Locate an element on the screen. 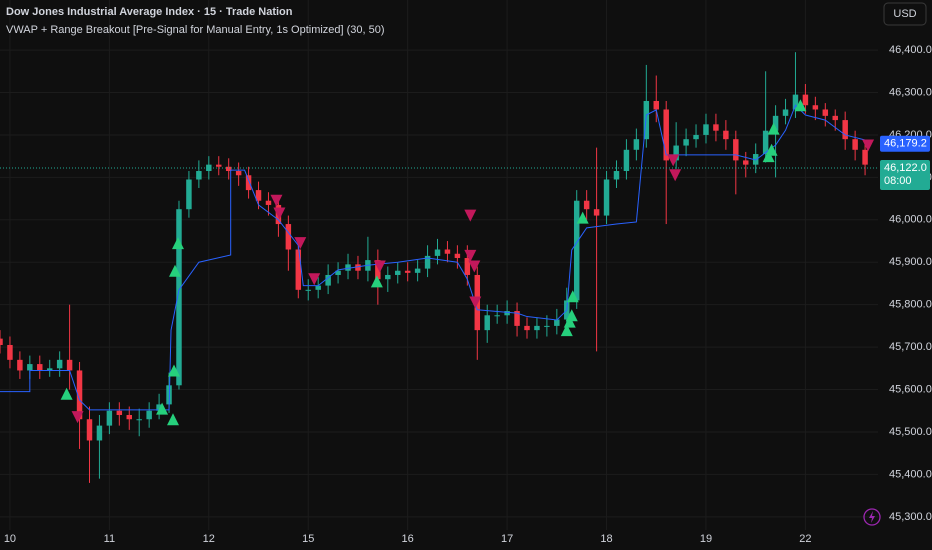  last-price-box is located at coordinates (905, 175).